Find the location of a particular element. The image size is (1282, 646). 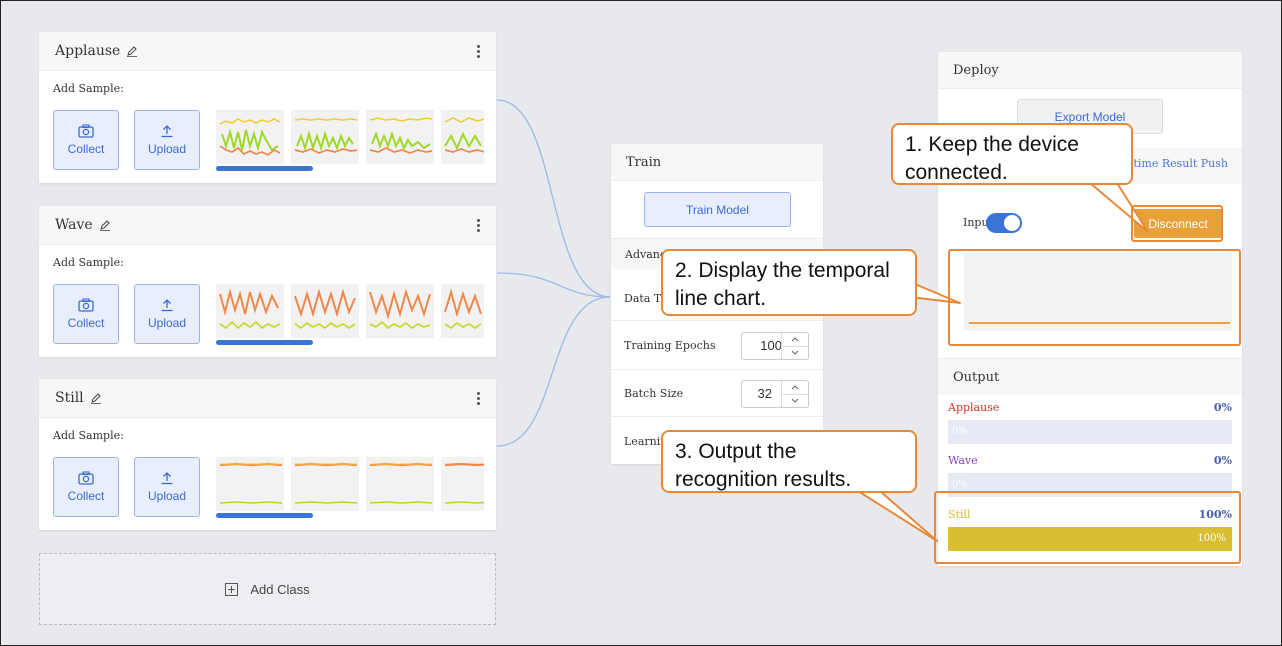

class-name: Wave is located at coordinates (74, 225).